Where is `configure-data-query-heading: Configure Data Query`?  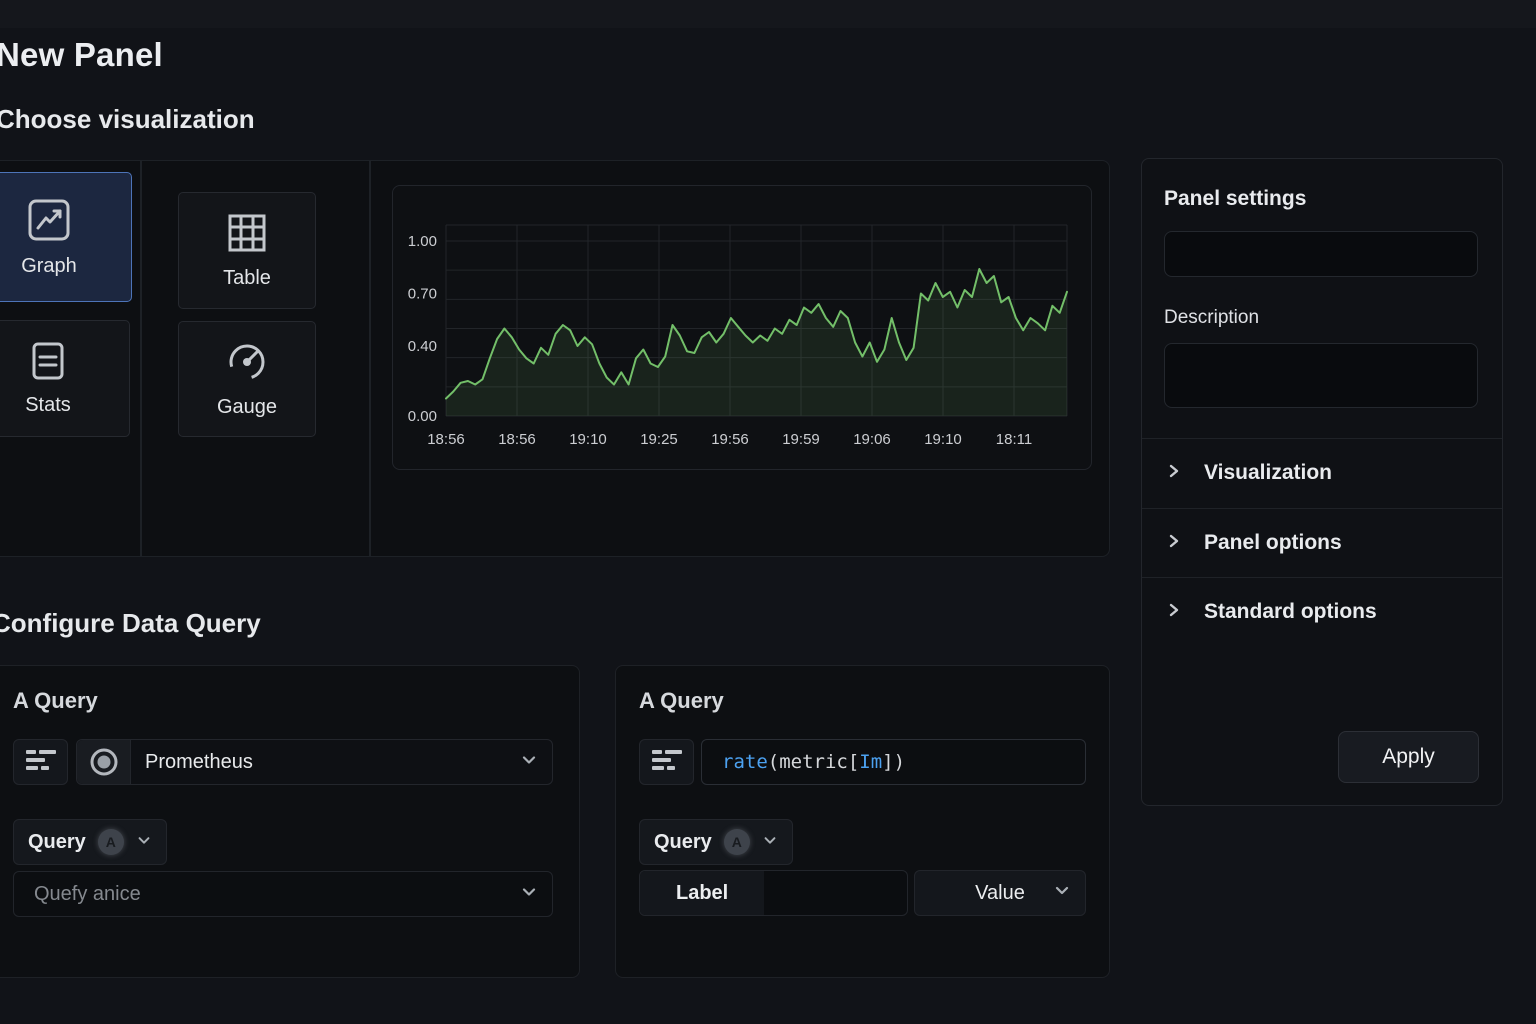 configure-data-query-heading: Configure Data Query is located at coordinates (130, 623).